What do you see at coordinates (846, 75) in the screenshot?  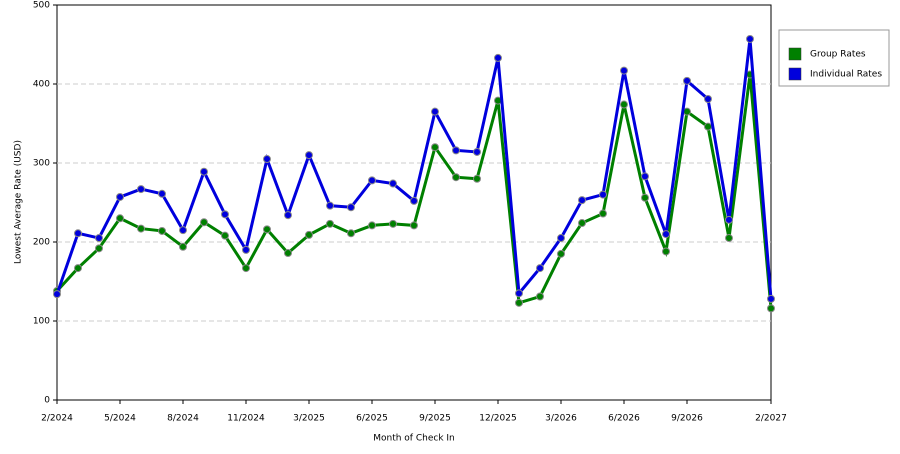 I see `legend-label: Individual Rates` at bounding box center [846, 75].